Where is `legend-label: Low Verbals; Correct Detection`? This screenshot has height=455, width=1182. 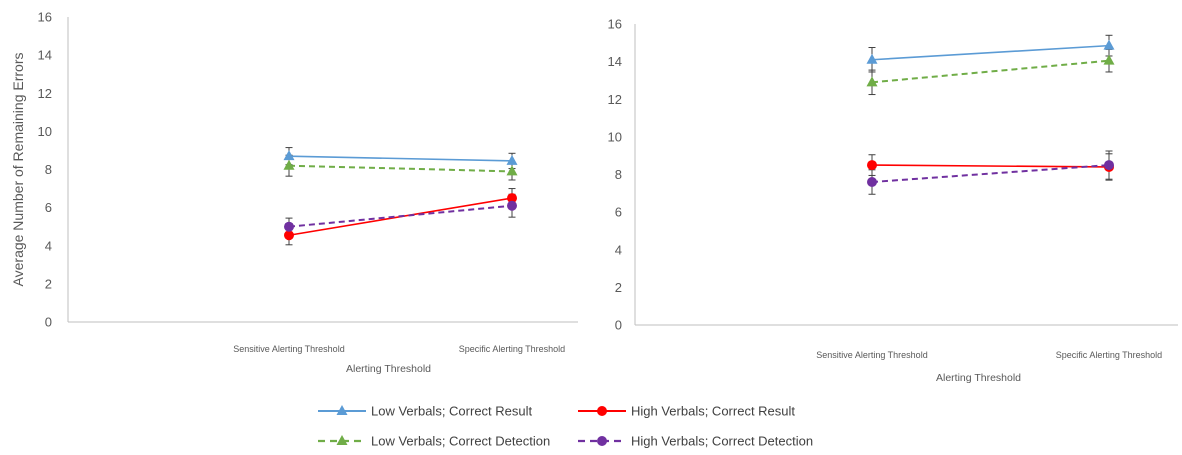
legend-label: Low Verbals; Correct Detection is located at coordinates (460, 441).